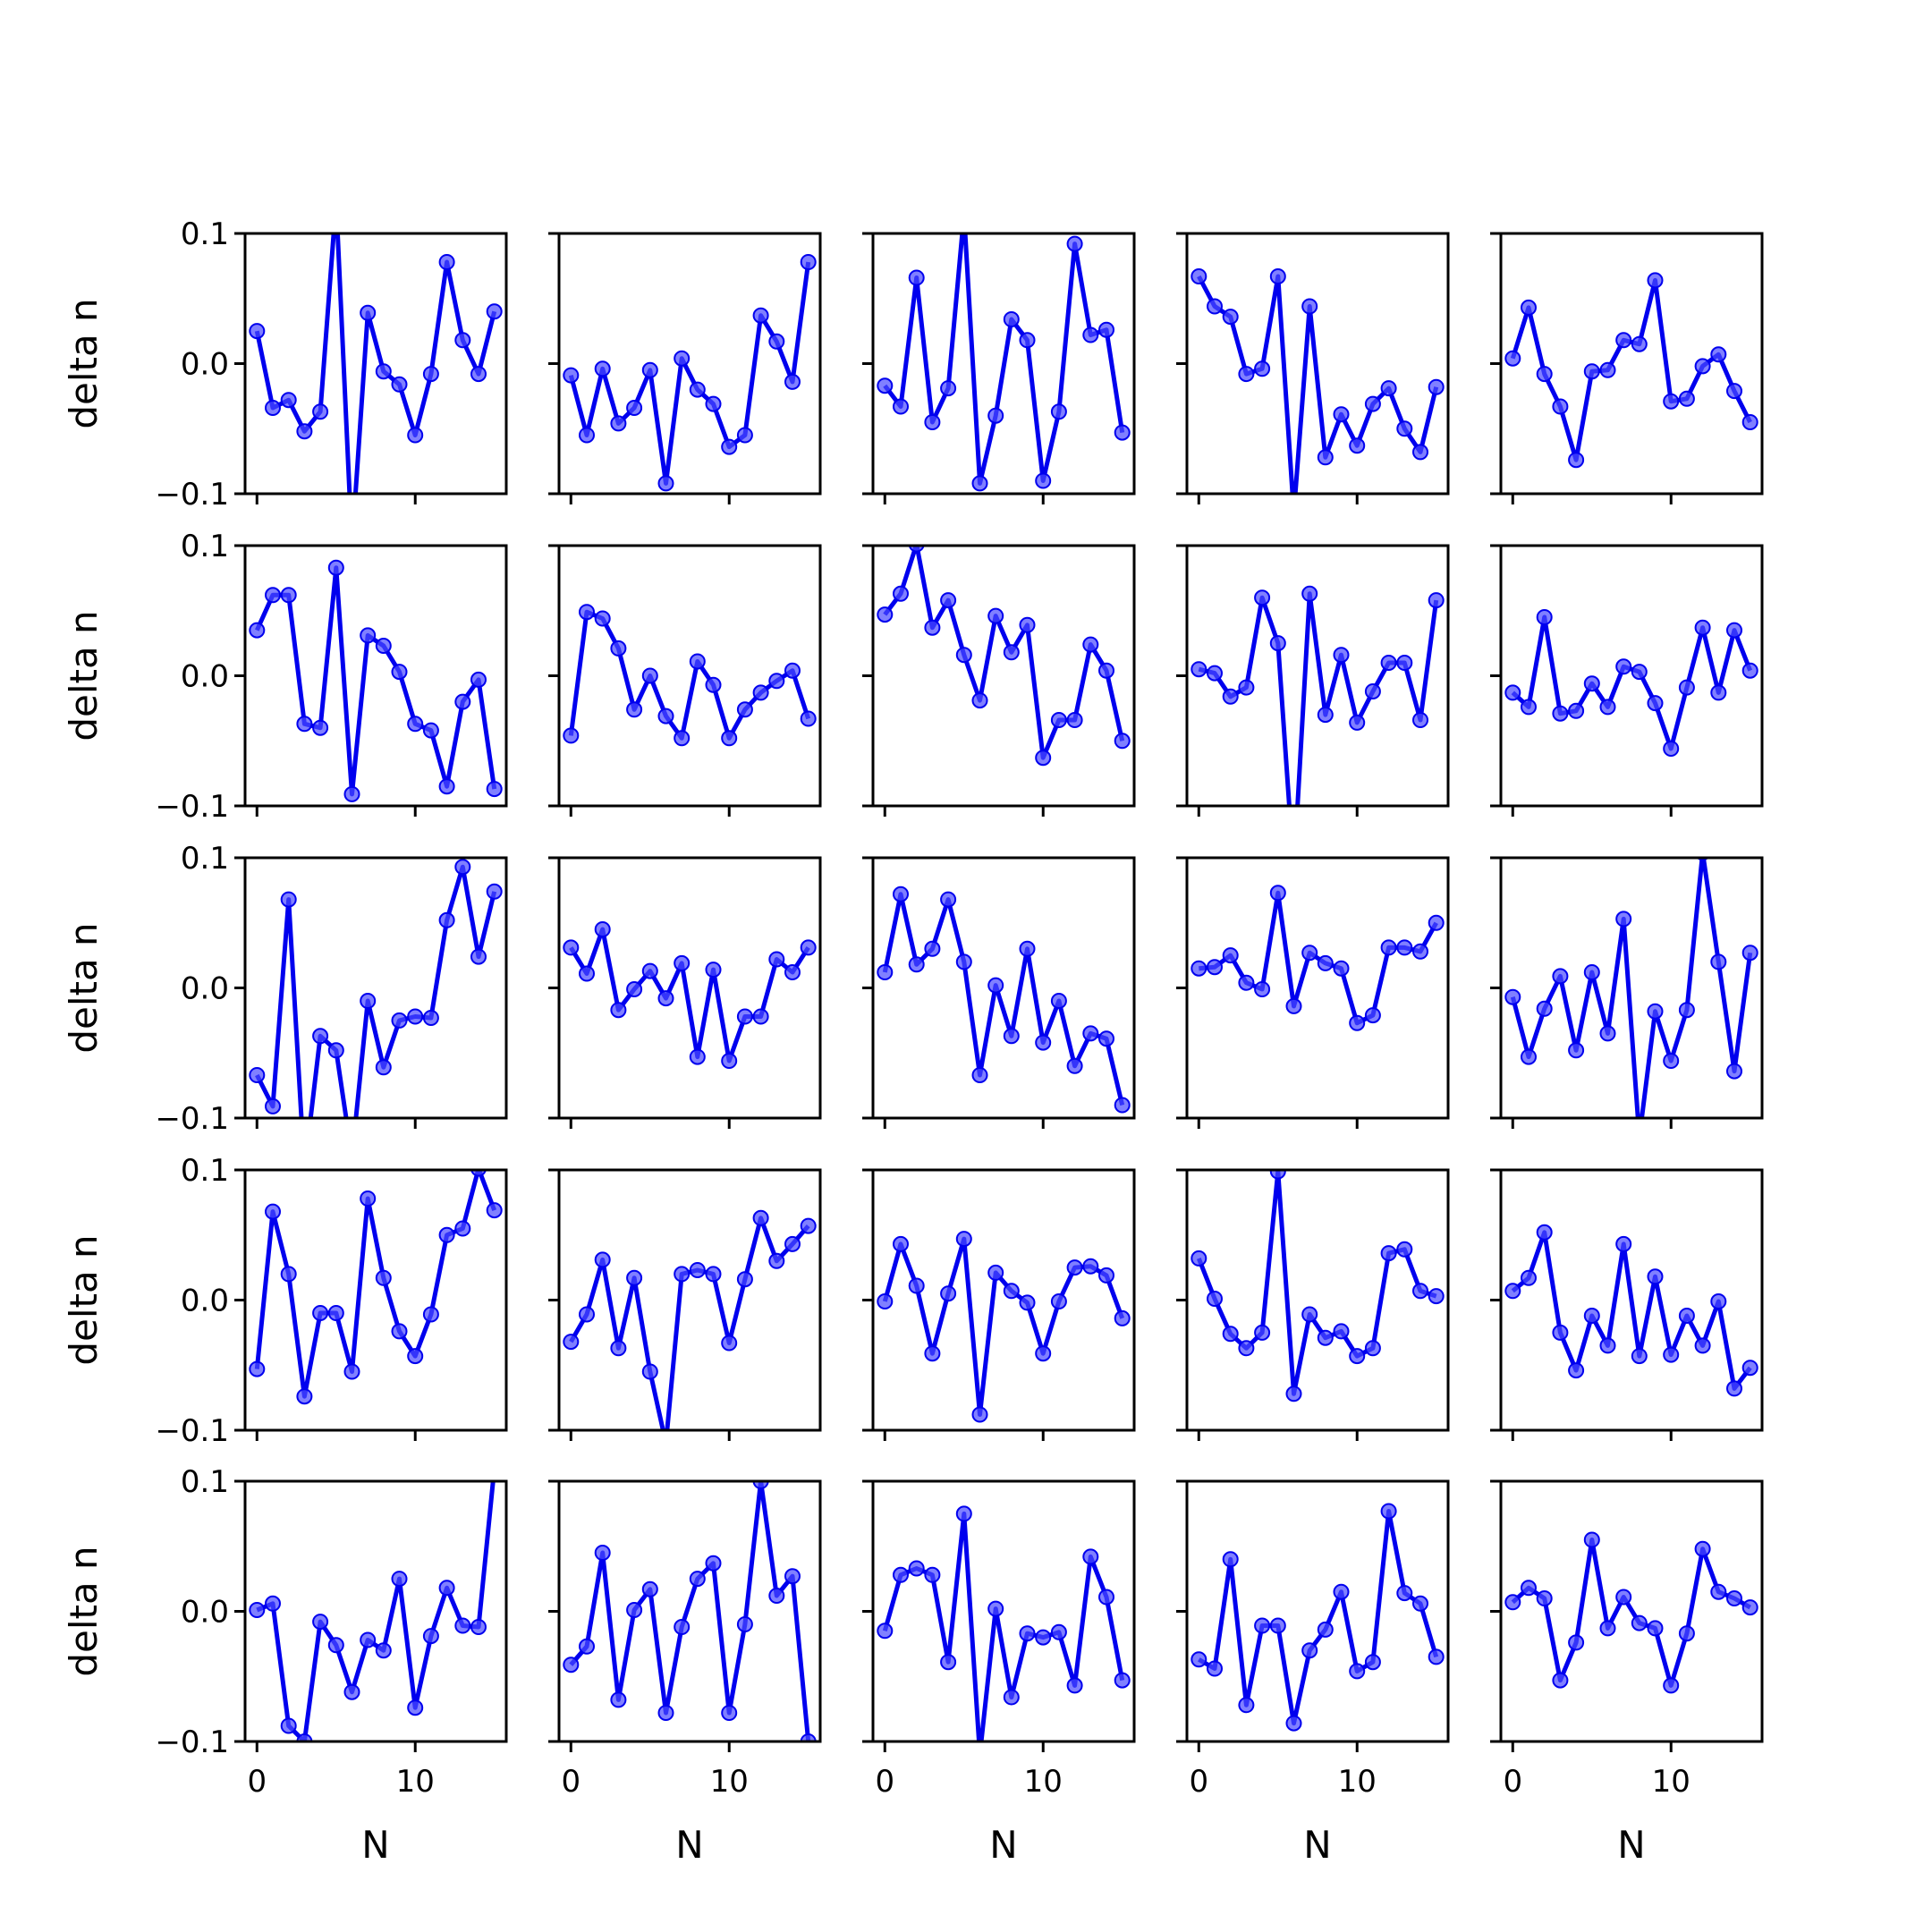 This screenshot has height=1932, width=1932. I want to click on y-axis-label: delta n, so click(84, 1299).